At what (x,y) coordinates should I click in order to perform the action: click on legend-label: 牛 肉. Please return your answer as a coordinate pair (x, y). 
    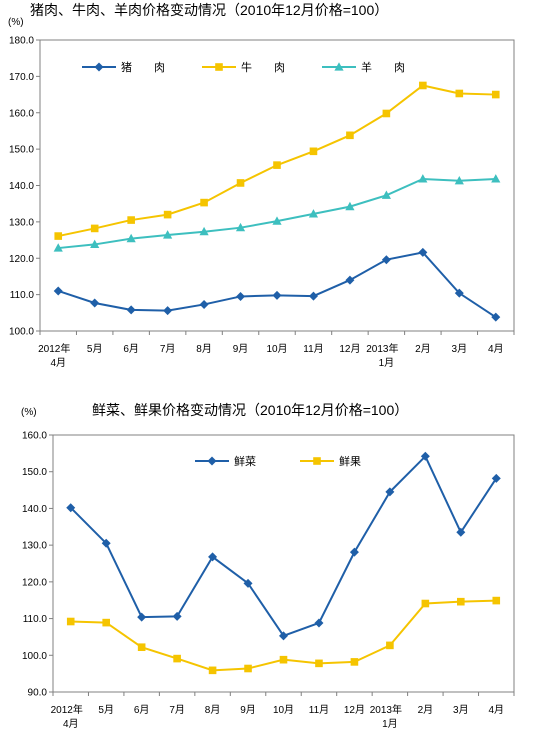
    Looking at the image, I should click on (263, 67).